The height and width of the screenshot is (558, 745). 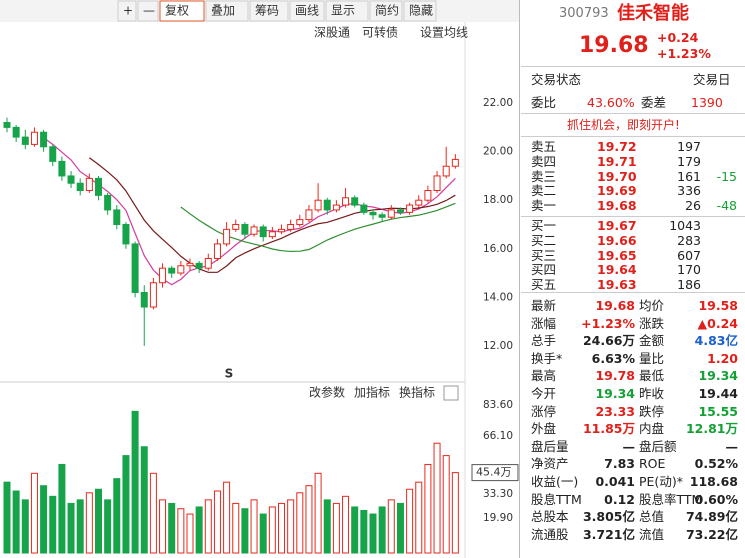 What do you see at coordinates (652, 411) in the screenshot?
I see `stat-label: 跌停` at bounding box center [652, 411].